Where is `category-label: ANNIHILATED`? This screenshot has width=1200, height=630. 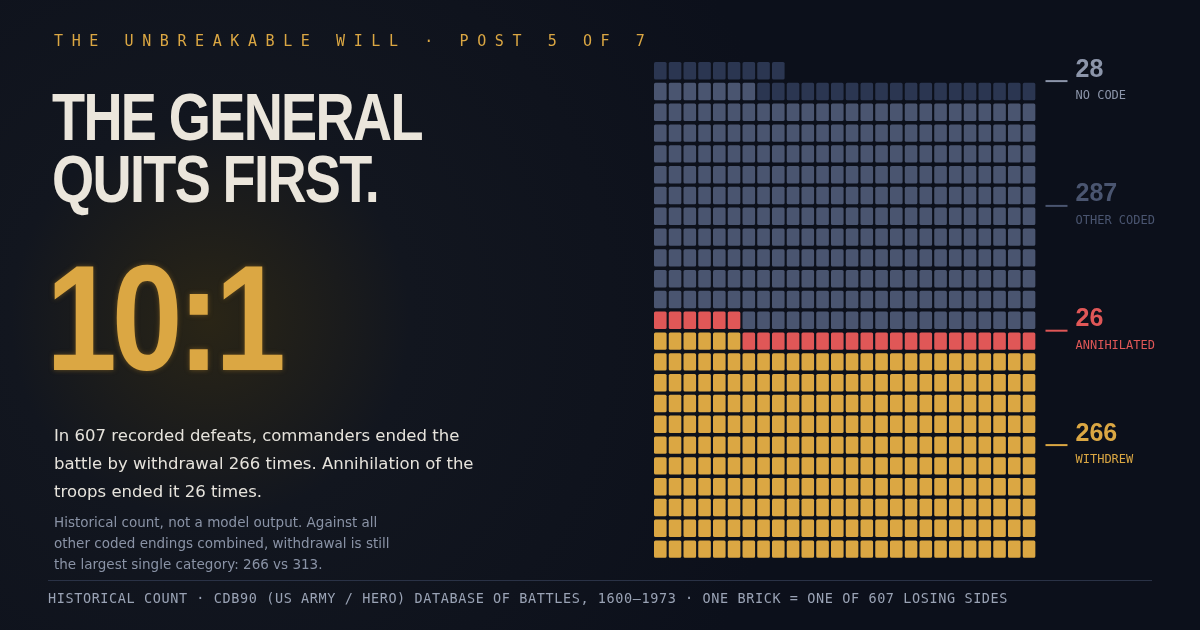
category-label: ANNIHILATED is located at coordinates (1115, 344).